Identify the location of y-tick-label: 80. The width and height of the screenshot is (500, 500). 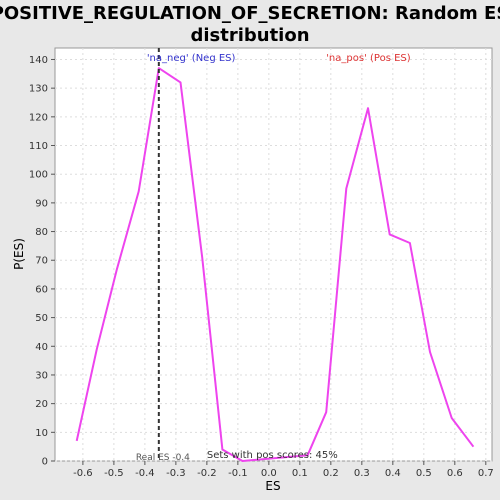
(41, 232).